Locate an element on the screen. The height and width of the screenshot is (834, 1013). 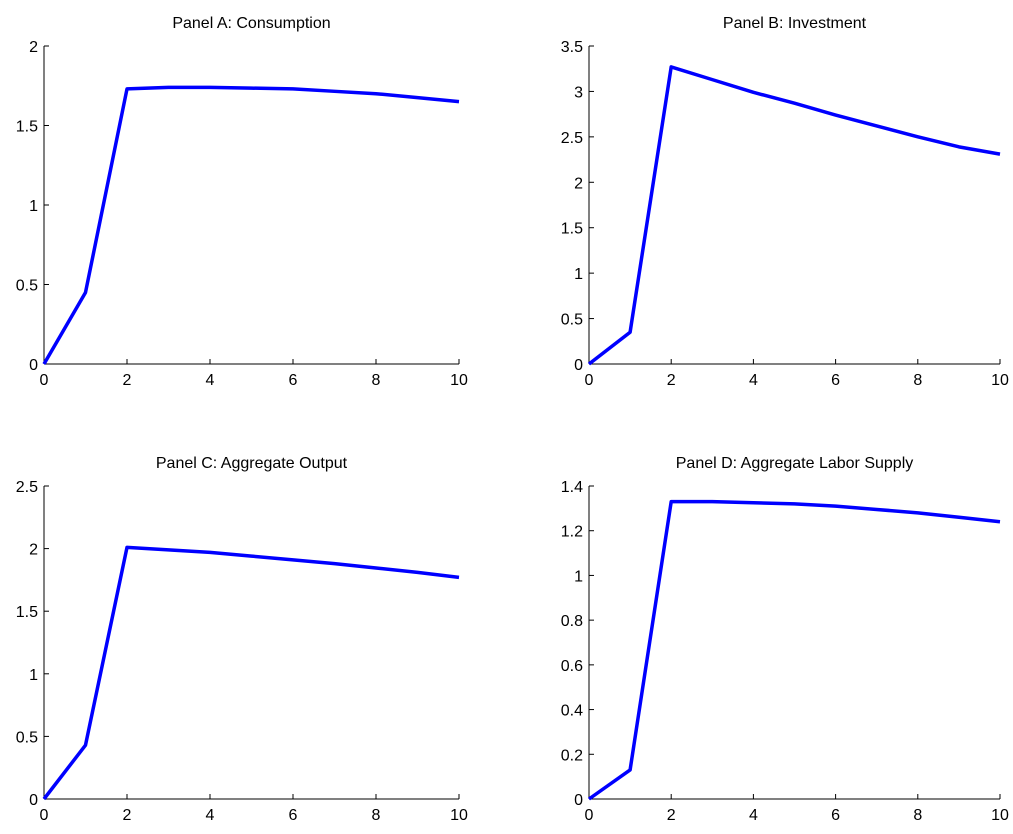
y-tick-label: 3.5 is located at coordinates (572, 47).